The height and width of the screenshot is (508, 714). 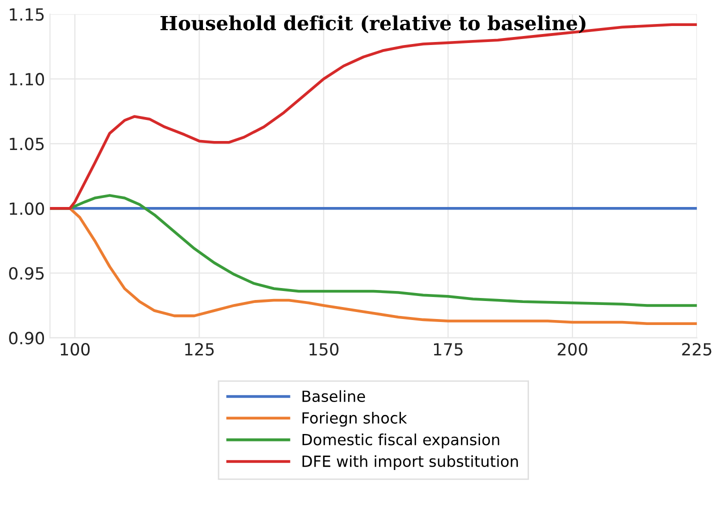 What do you see at coordinates (373, 24) in the screenshot?
I see `chart-title: Household deficit (relative to baseline)` at bounding box center [373, 24].